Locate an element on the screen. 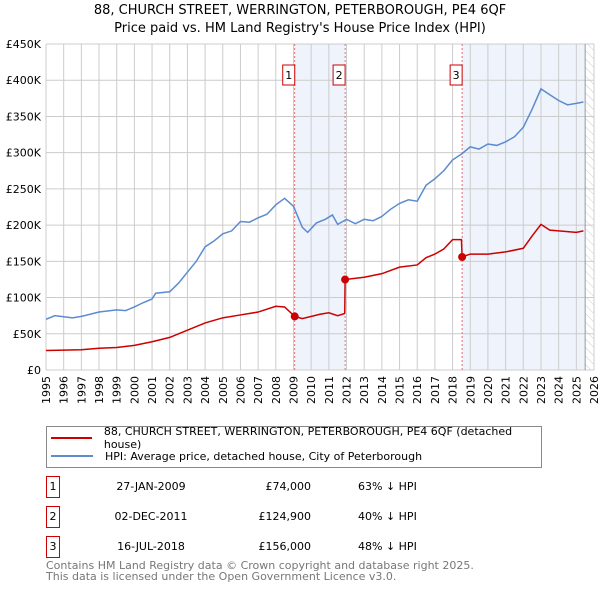  x-tick-label: 2012 is located at coordinates (347, 390).